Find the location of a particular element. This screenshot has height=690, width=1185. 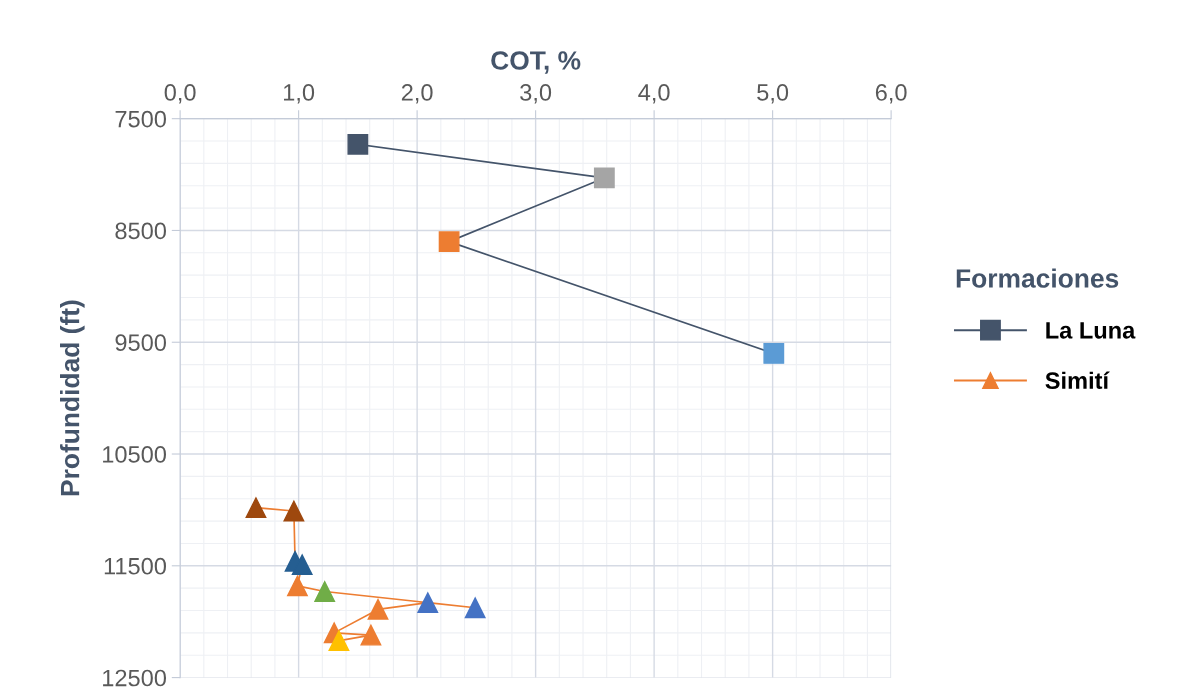

y-axis-title: Profundidad (ft) is located at coordinates (72, 398).